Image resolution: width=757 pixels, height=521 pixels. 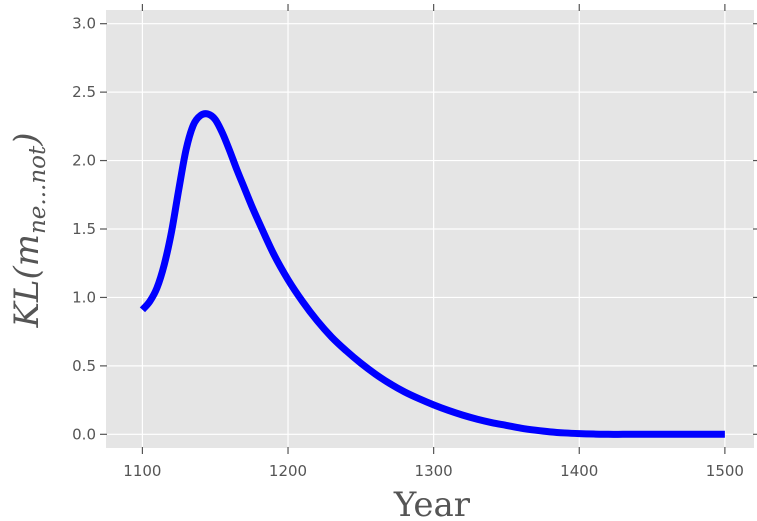 I want to click on y-axis-title-subscript: ne...not, so click(x=38, y=189).